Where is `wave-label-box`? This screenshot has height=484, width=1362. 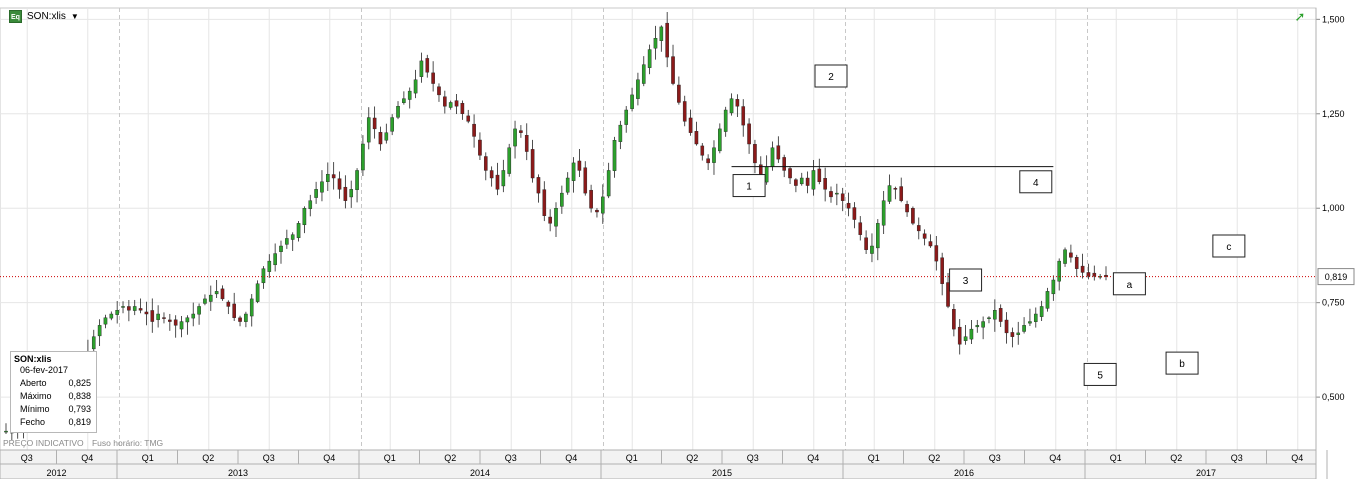
wave-label-box is located at coordinates (1100, 374).